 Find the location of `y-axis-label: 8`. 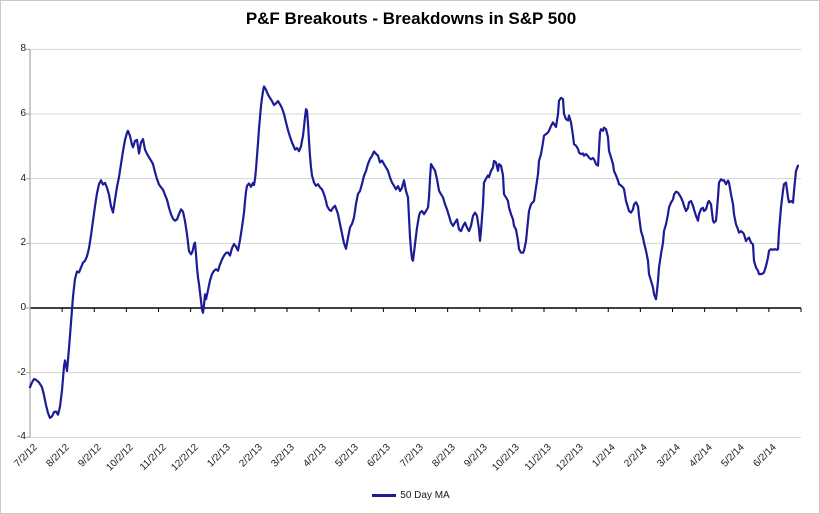

y-axis-label: 8 is located at coordinates (23, 49).